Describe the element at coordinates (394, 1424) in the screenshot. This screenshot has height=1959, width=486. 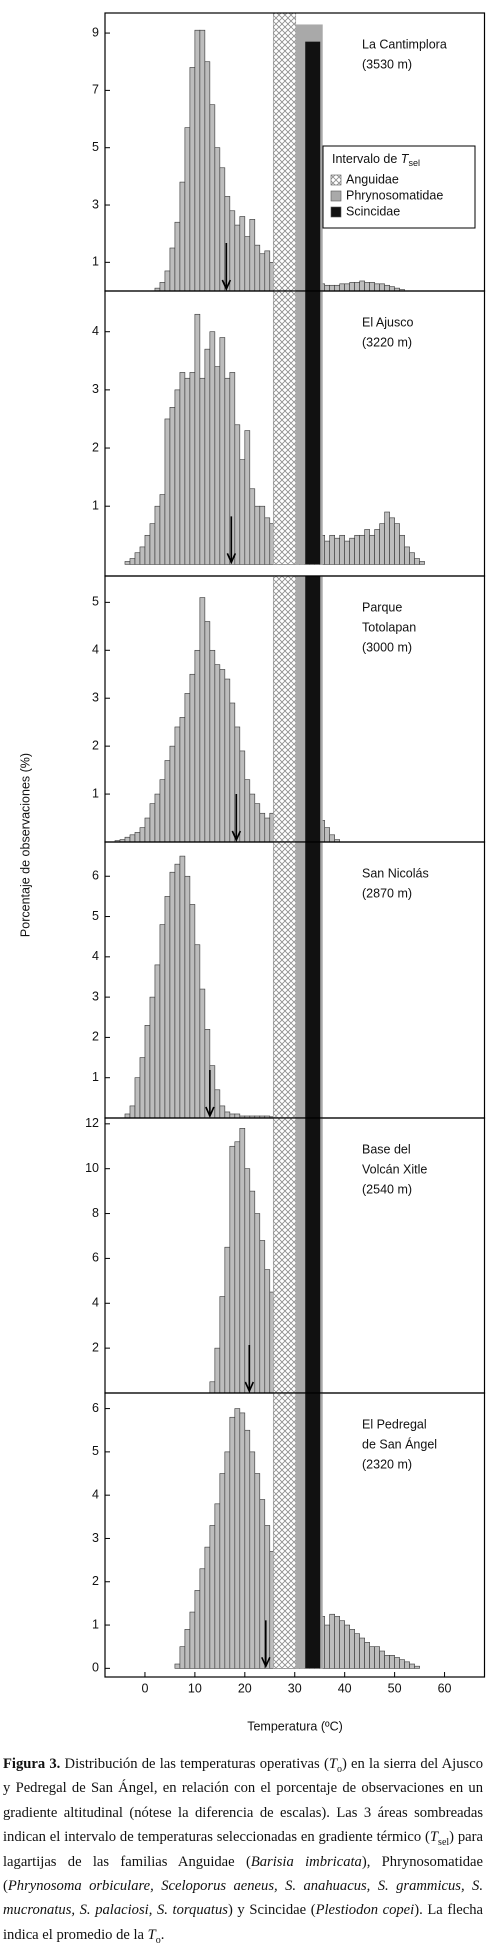
I see `panel-label: El Pedregal` at that location.